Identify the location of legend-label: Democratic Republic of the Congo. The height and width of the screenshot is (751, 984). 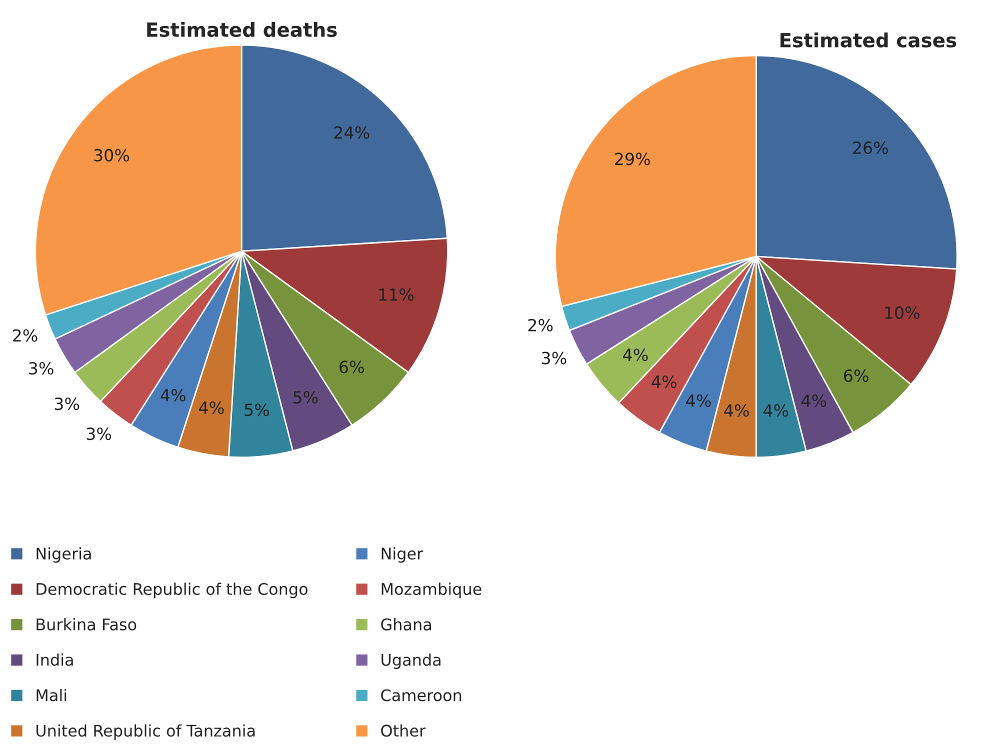
(172, 590).